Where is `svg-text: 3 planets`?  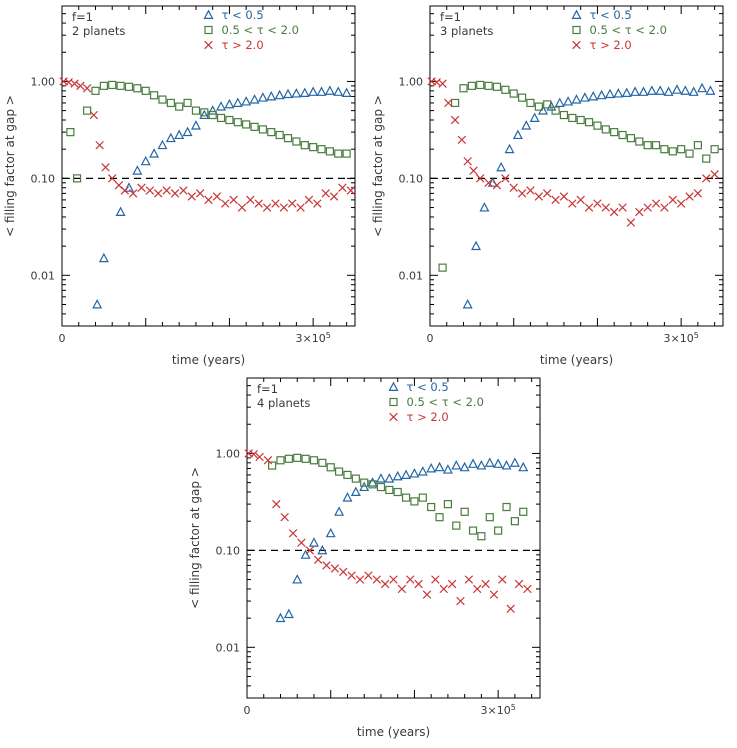 svg-text: 3 planets is located at coordinates (466, 31).